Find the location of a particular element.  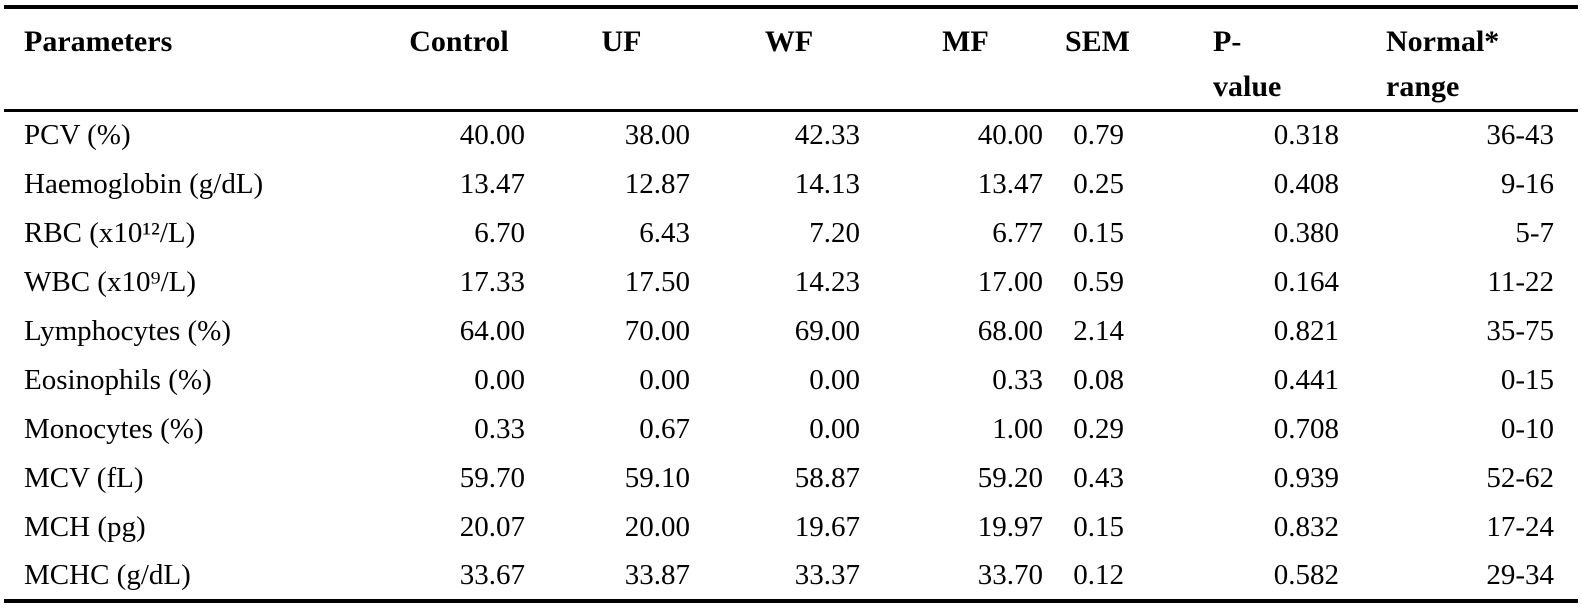

value-cell: 0.164 is located at coordinates (1306, 281).